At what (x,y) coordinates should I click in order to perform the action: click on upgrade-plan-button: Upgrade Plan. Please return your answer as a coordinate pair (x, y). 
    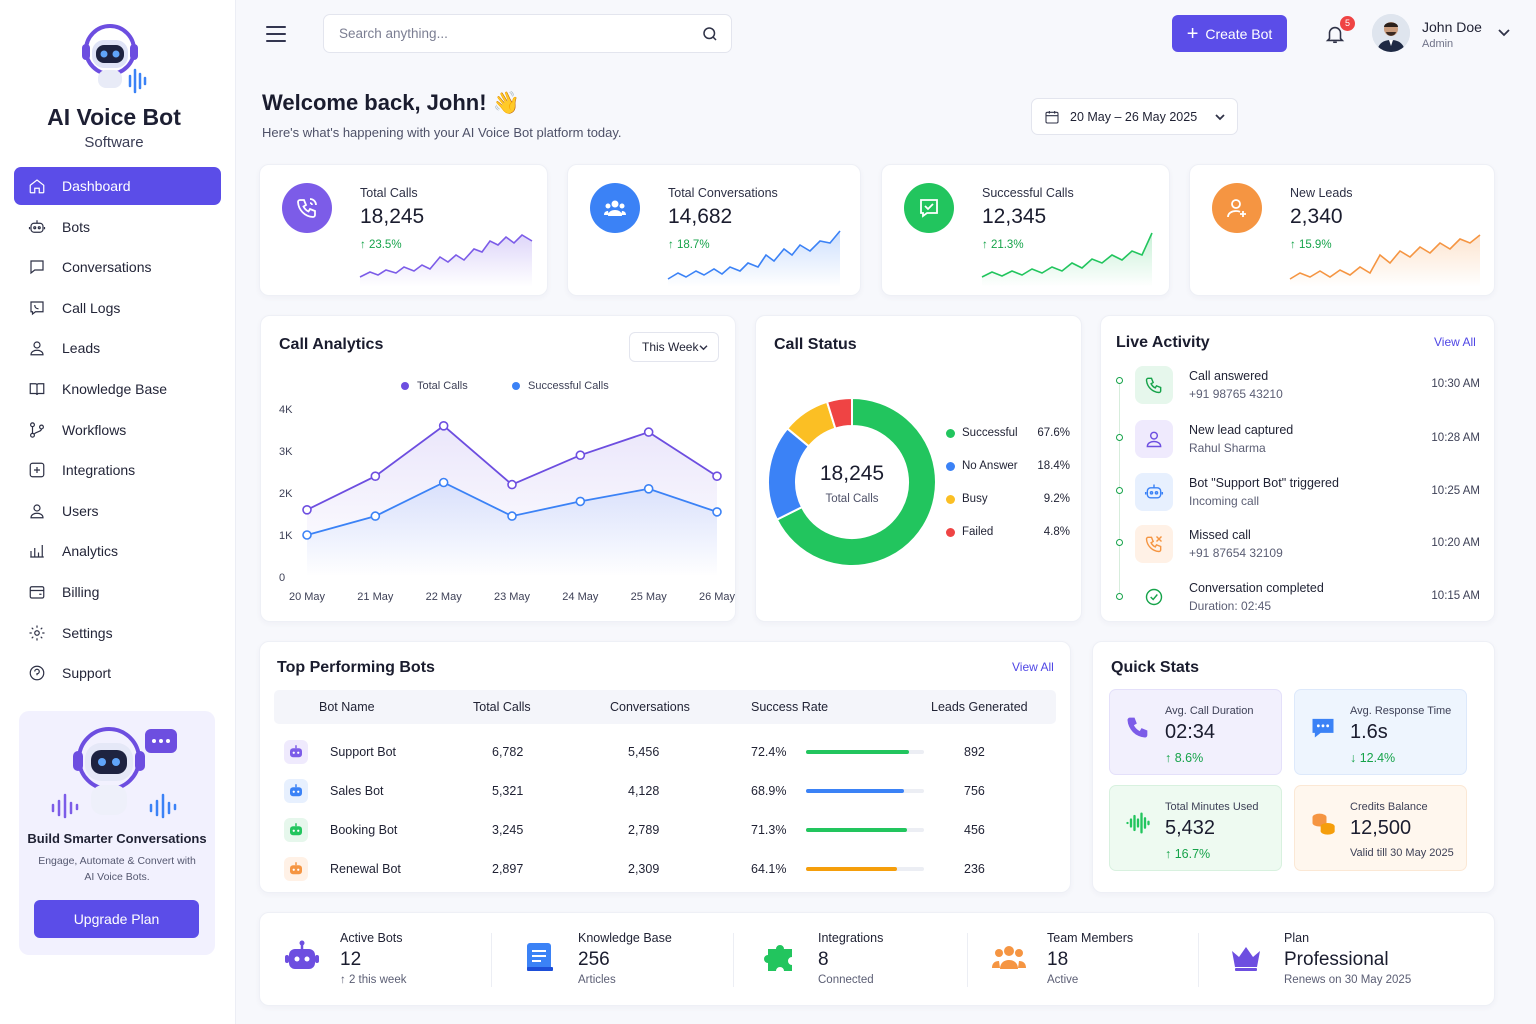
    Looking at the image, I should click on (116, 919).